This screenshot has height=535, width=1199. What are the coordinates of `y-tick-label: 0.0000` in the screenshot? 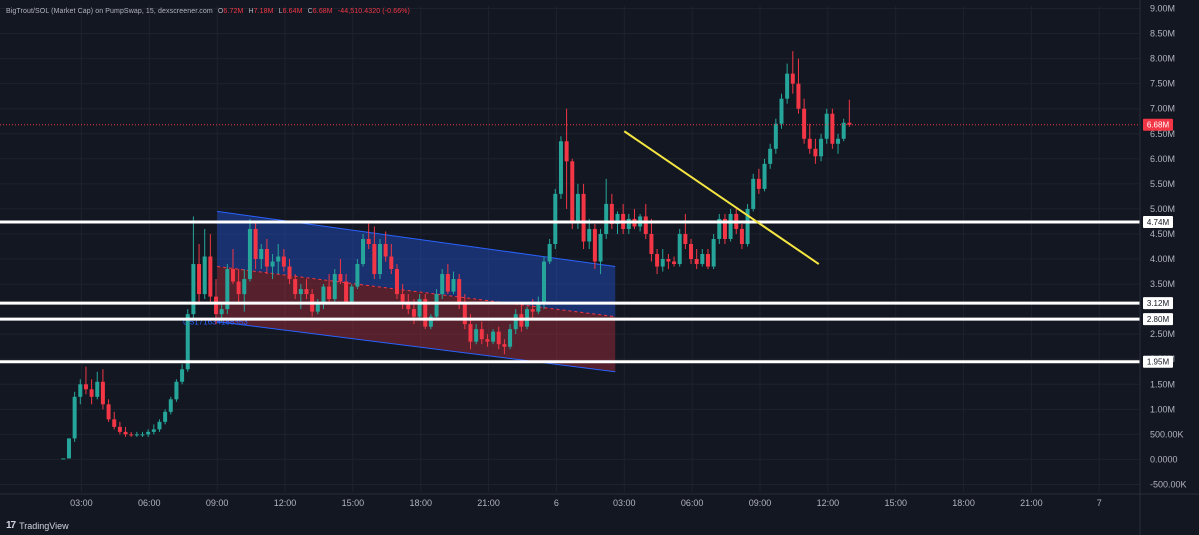 It's located at (1164, 459).